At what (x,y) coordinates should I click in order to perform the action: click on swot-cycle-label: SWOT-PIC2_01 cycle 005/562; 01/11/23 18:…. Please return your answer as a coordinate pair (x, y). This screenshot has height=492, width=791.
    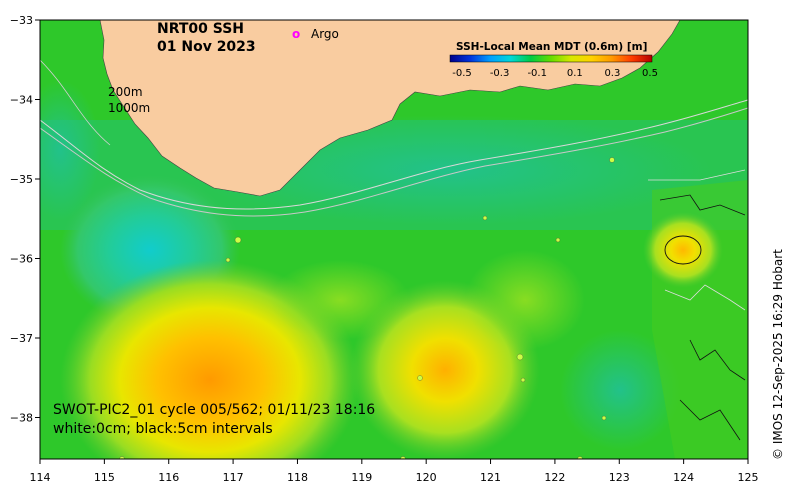
    Looking at the image, I should click on (214, 410).